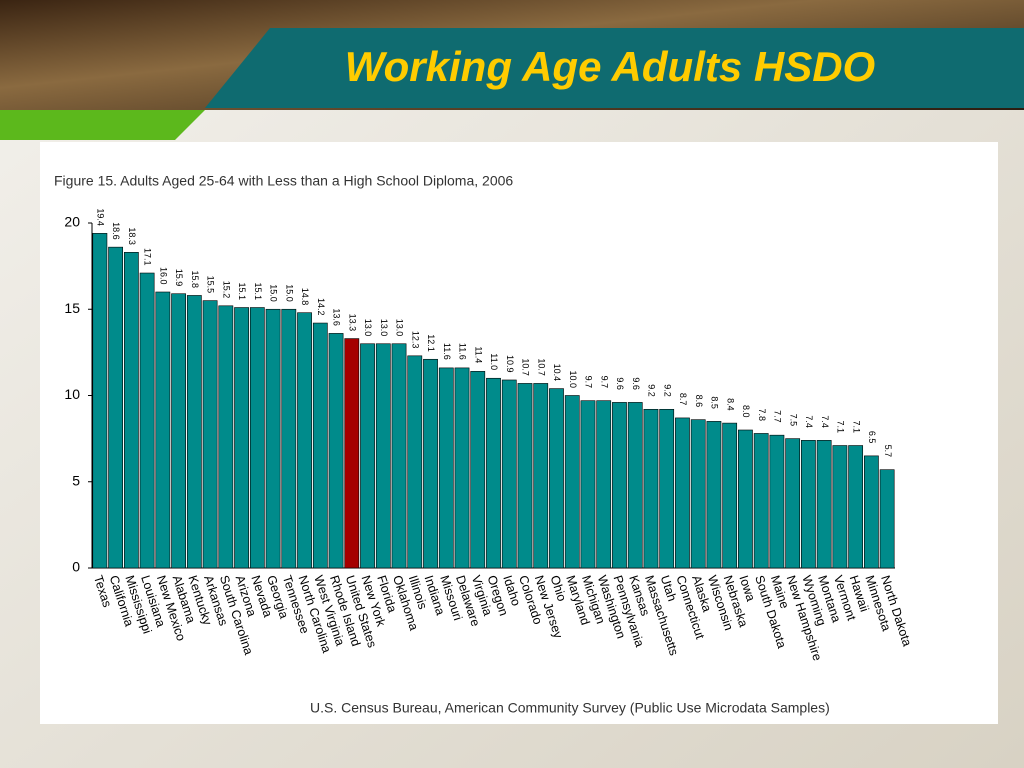 Image resolution: width=1024 pixels, height=768 pixels. I want to click on y-tick-label: 10, so click(72, 394).